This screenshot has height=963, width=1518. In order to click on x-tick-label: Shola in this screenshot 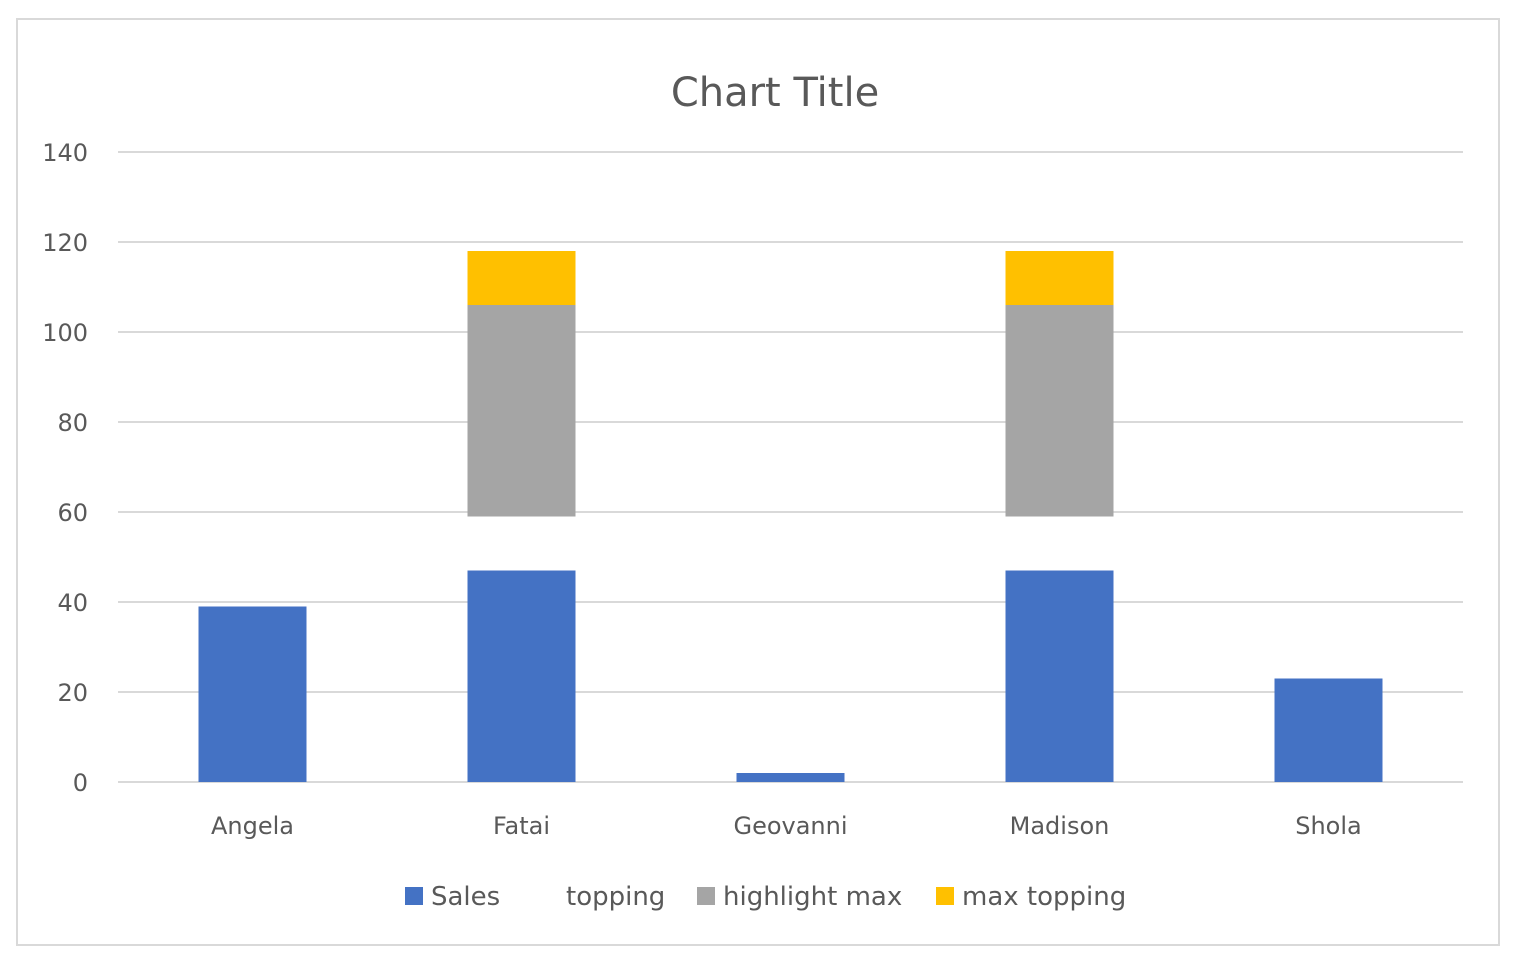, I will do `click(1328, 826)`.